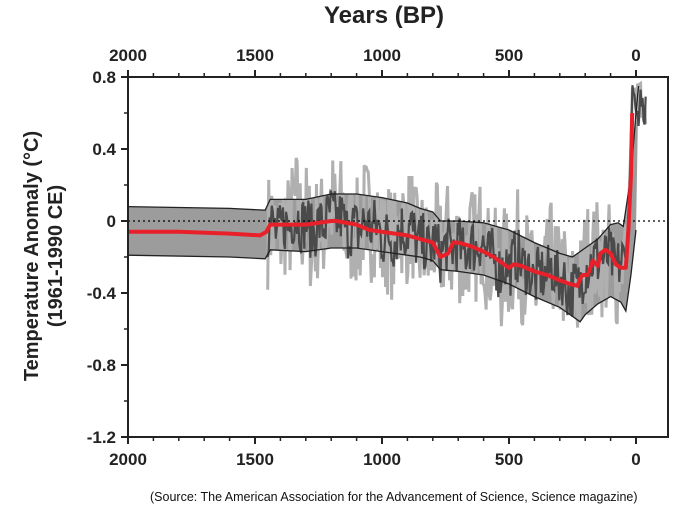 The height and width of the screenshot is (526, 696). I want to click on x-tick-label-top: 500, so click(509, 55).